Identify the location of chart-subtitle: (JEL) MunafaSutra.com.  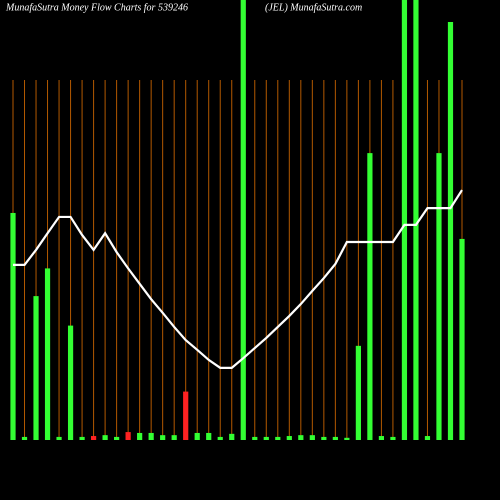
(313, 7).